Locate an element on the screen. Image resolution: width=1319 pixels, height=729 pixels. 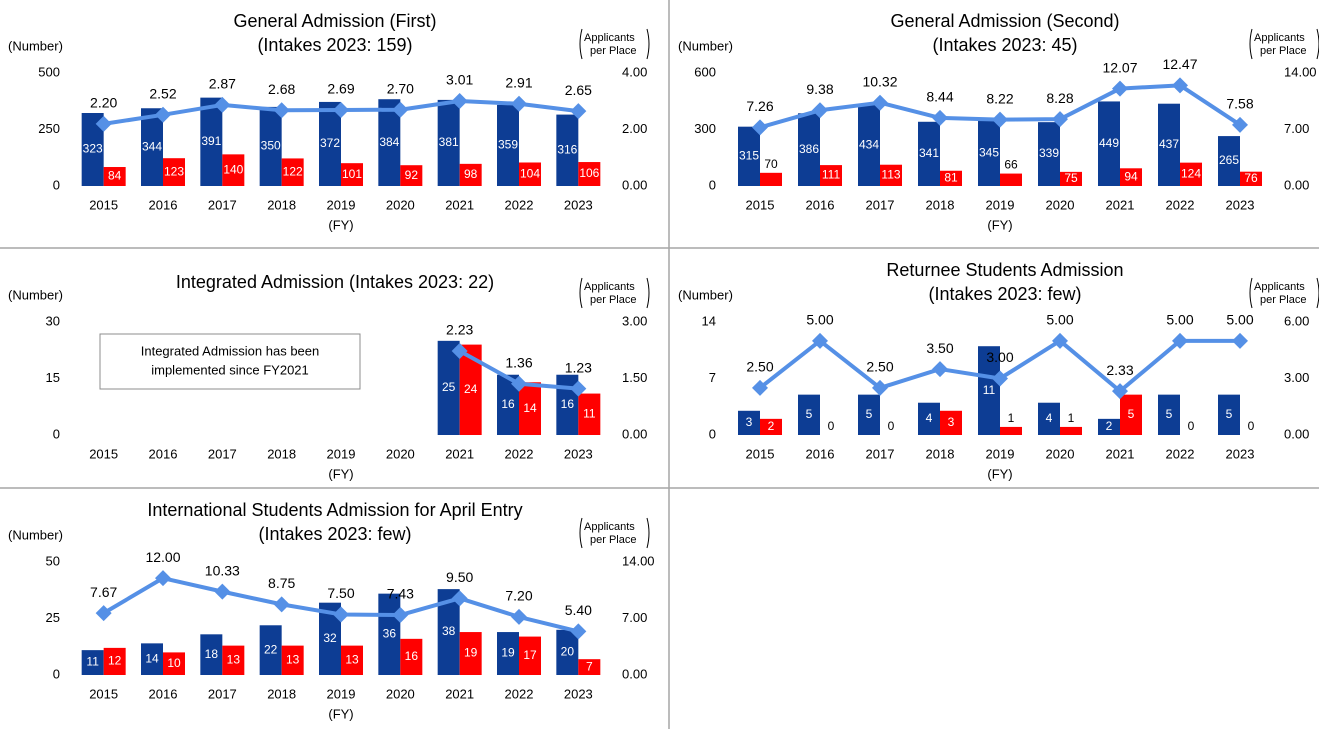
y-tick-label: 7 is located at coordinates (712, 377).